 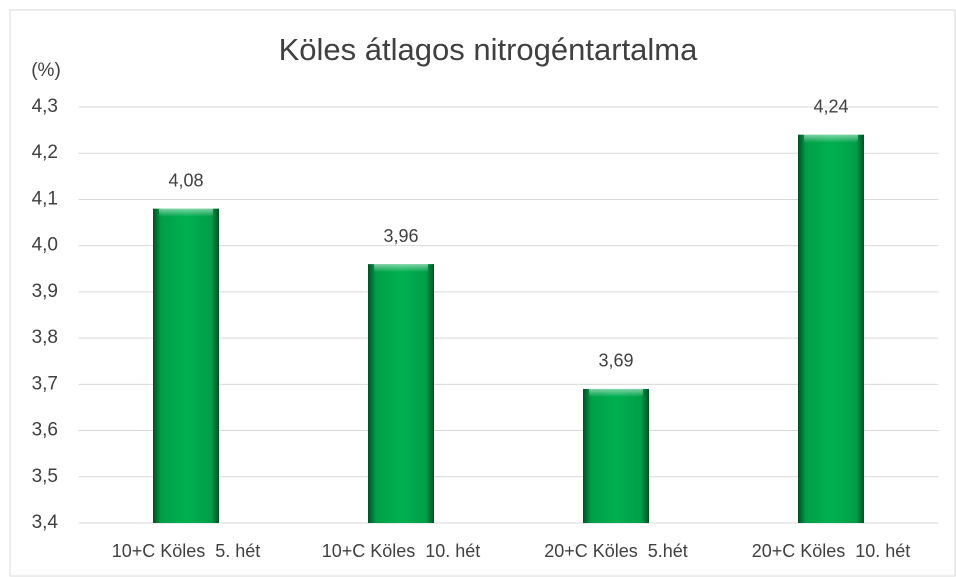 I want to click on y-axis-label: (%), so click(x=46, y=70).